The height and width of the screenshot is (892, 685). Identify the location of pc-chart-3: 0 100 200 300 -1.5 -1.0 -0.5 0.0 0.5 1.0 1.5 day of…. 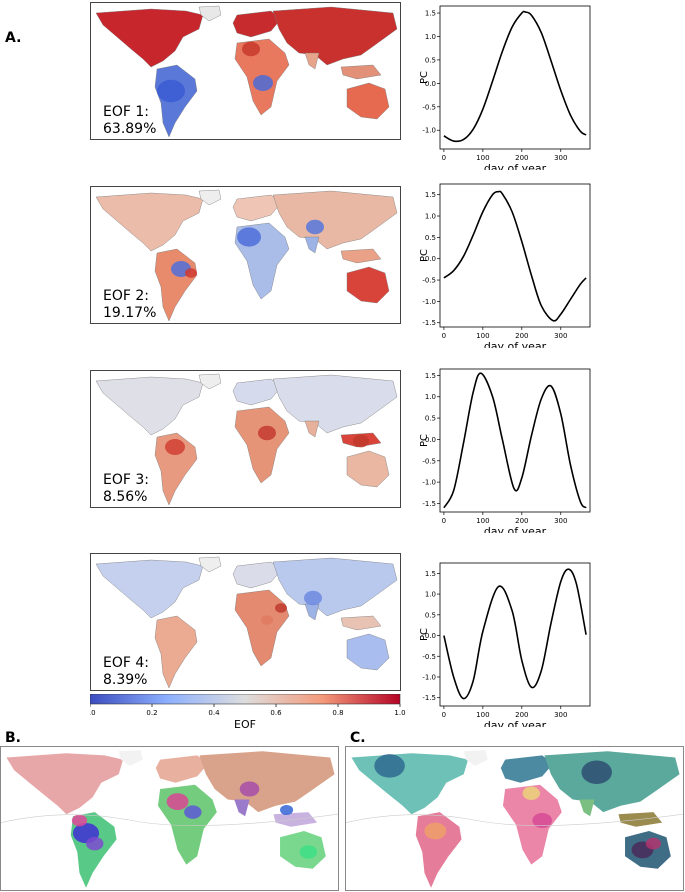
(505, 450).